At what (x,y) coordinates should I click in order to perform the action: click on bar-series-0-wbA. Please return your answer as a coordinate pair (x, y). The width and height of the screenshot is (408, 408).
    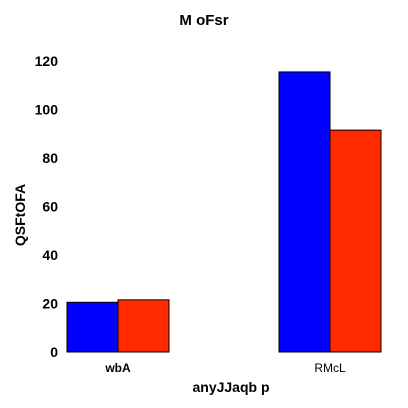
    Looking at the image, I should click on (92, 327).